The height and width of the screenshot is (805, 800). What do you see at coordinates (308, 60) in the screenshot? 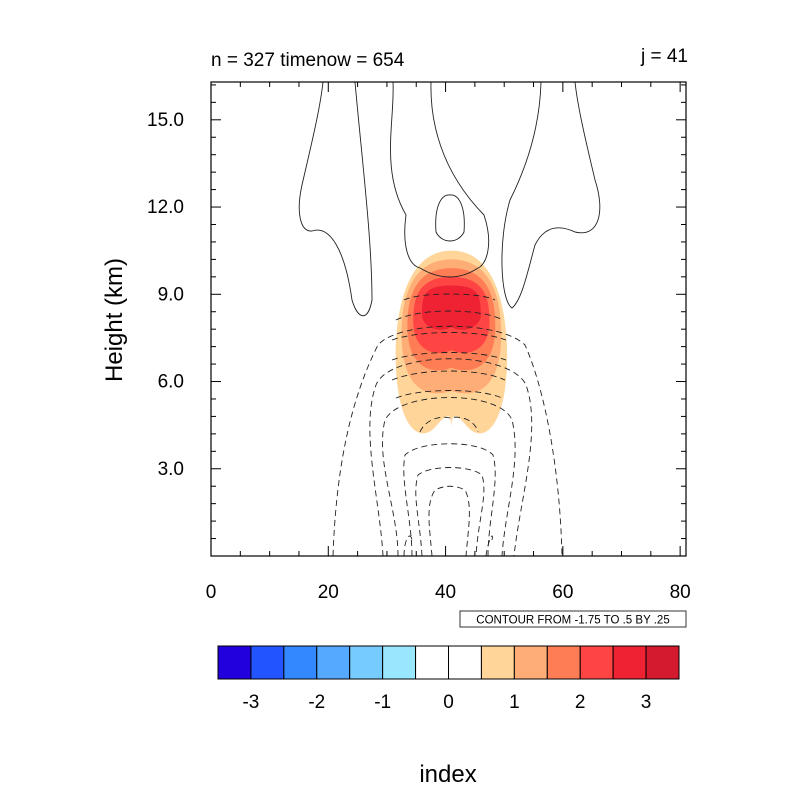
I see `chart-title-left: n = 327 timenow = 654` at bounding box center [308, 60].